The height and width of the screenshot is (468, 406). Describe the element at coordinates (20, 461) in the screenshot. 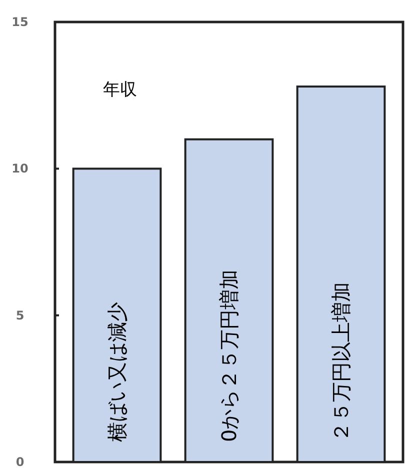

I see `y-tick-label: 0` at that location.